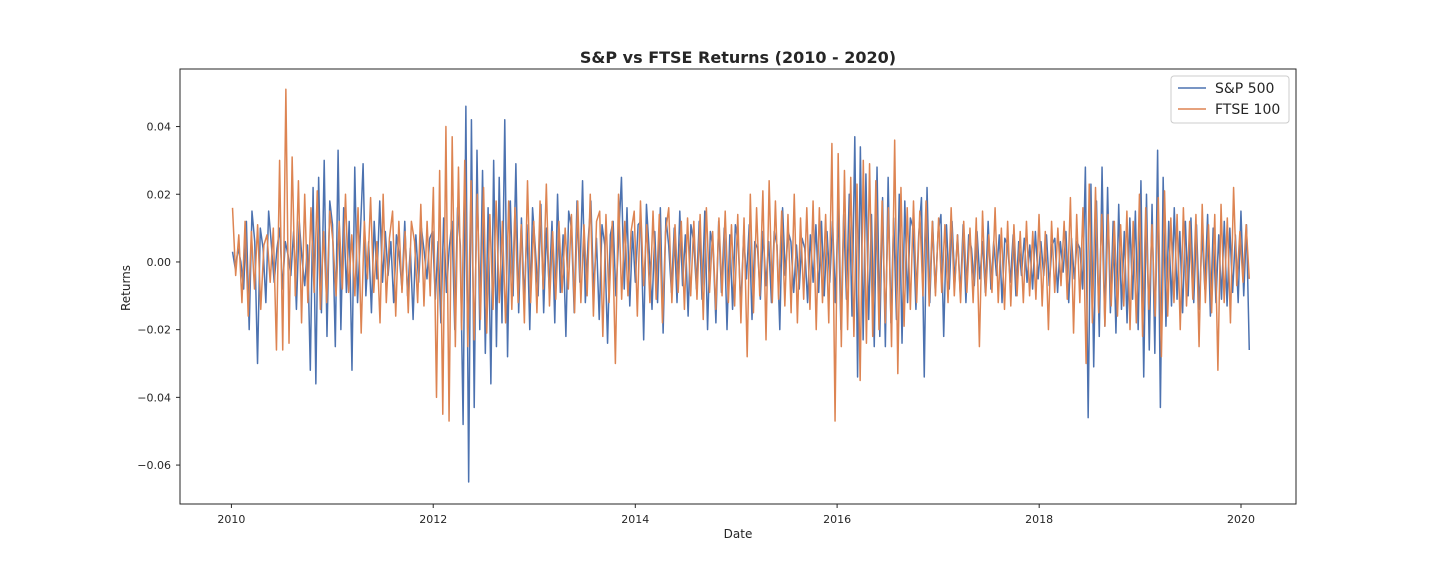 Image resolution: width=1440 pixels, height=576 pixels. Describe the element at coordinates (158, 296) in the screenshot. I see `y-axis-ticks: −0.06 −0.04 −0.02 0.00 0.02 0.04` at that location.